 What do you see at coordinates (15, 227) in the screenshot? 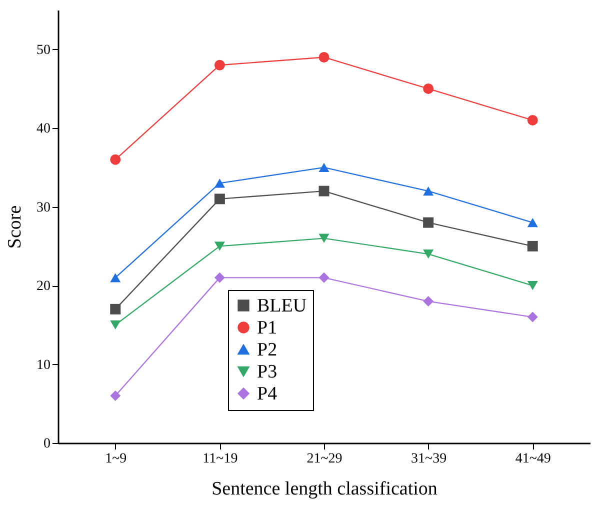
I see `y-axis-title: Score` at bounding box center [15, 227].